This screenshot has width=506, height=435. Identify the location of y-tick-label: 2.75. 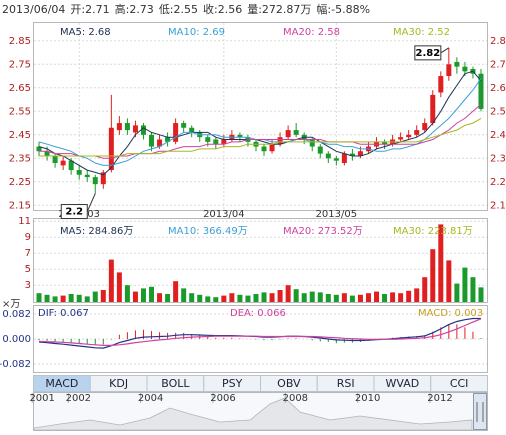
(20, 64).